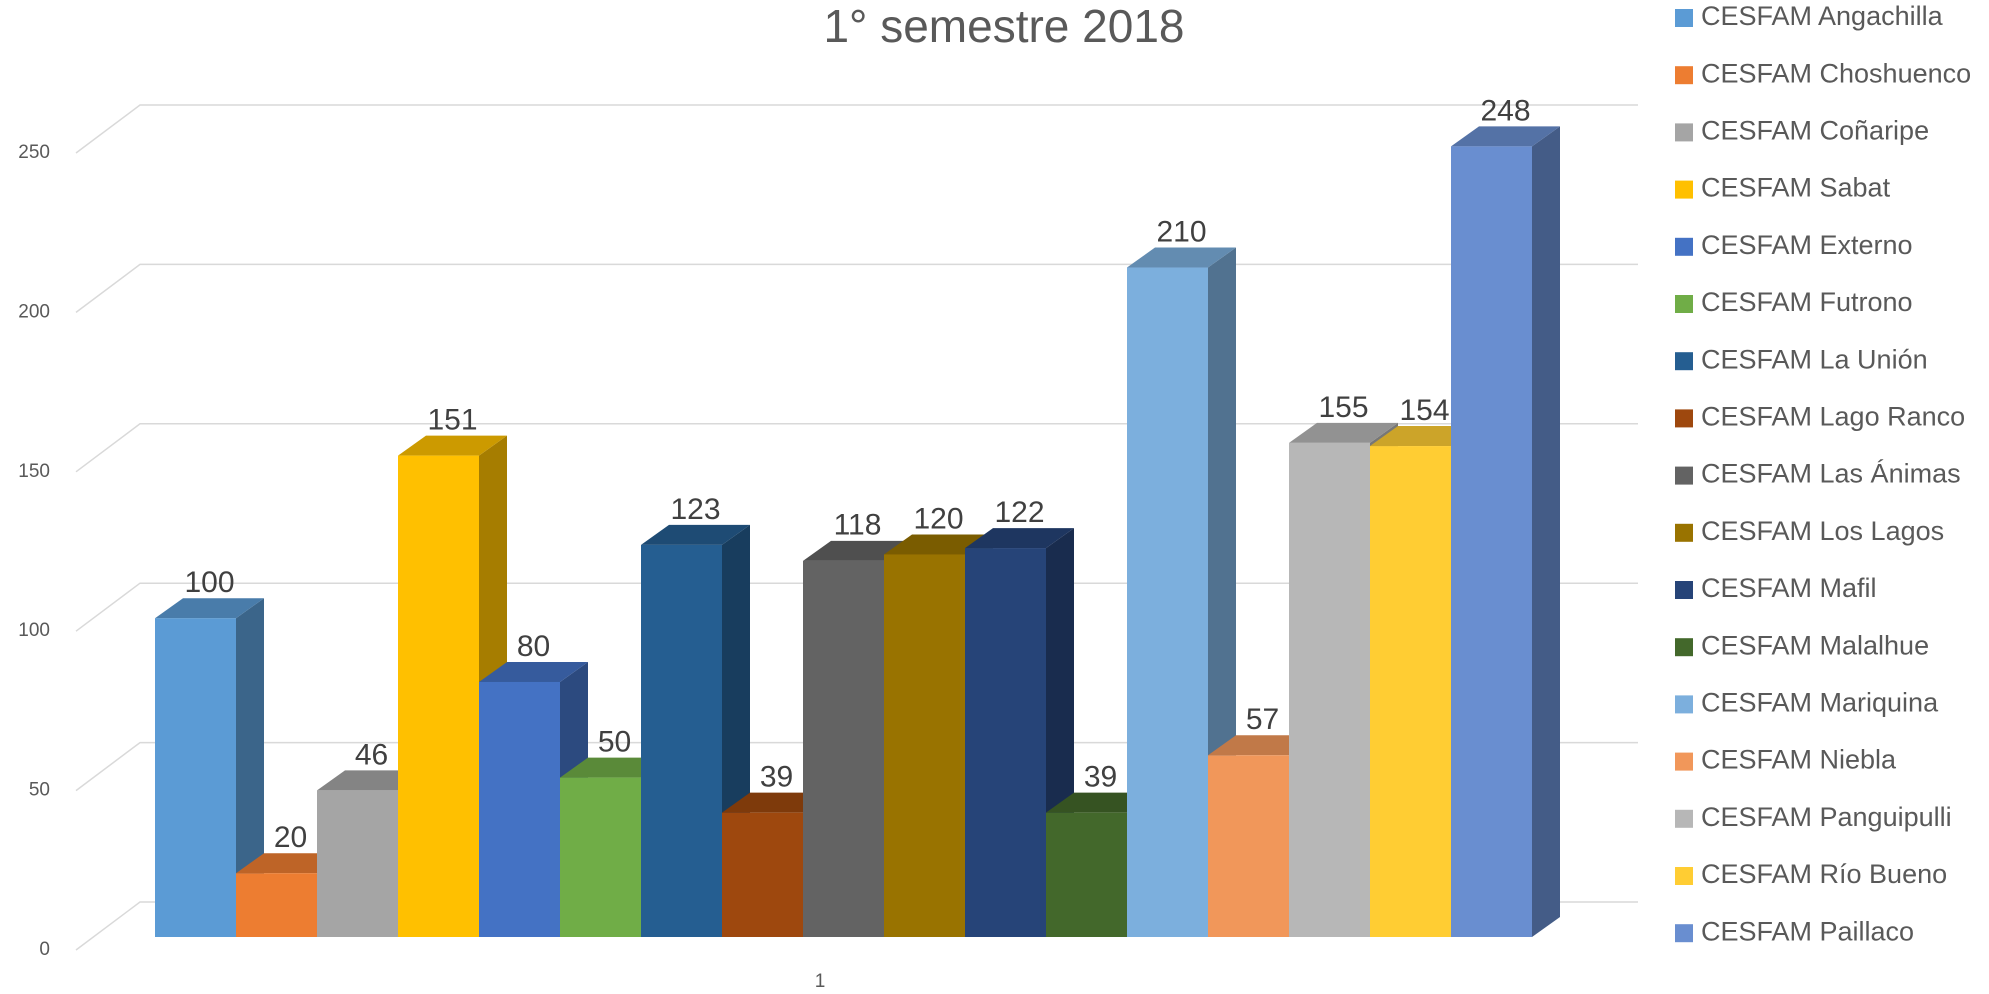  Describe the element at coordinates (1796, 188) in the screenshot. I see `legend-label: CESFAM Sabat` at that location.